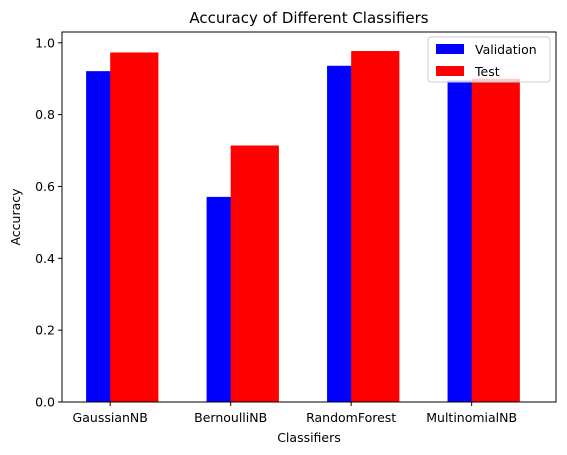 The height and width of the screenshot is (455, 567). I want to click on legend-swatch-validation, so click(450, 49).